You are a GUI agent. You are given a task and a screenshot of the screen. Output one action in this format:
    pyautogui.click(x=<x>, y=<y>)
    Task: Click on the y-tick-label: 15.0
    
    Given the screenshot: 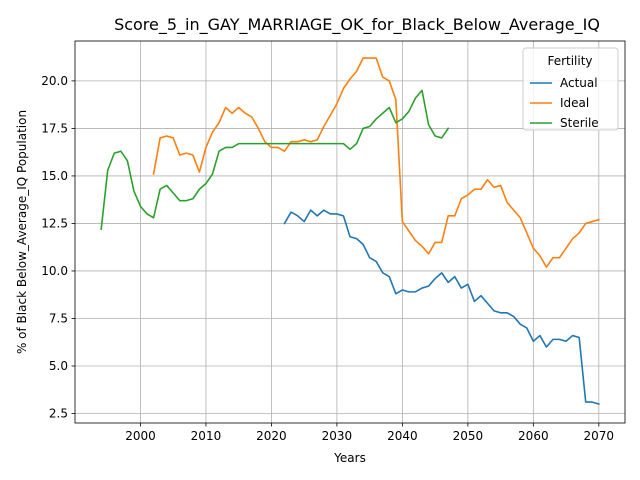 What is the action you would take?
    pyautogui.click(x=54, y=176)
    